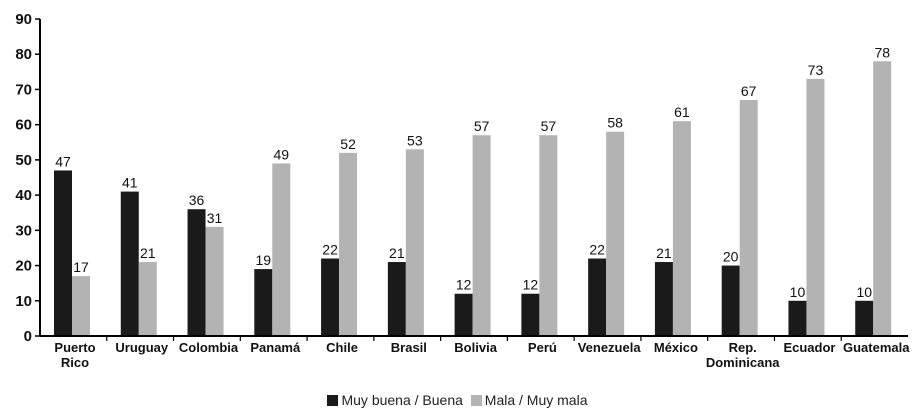 The image size is (915, 420). I want to click on x-tick-label: México, so click(676, 347).